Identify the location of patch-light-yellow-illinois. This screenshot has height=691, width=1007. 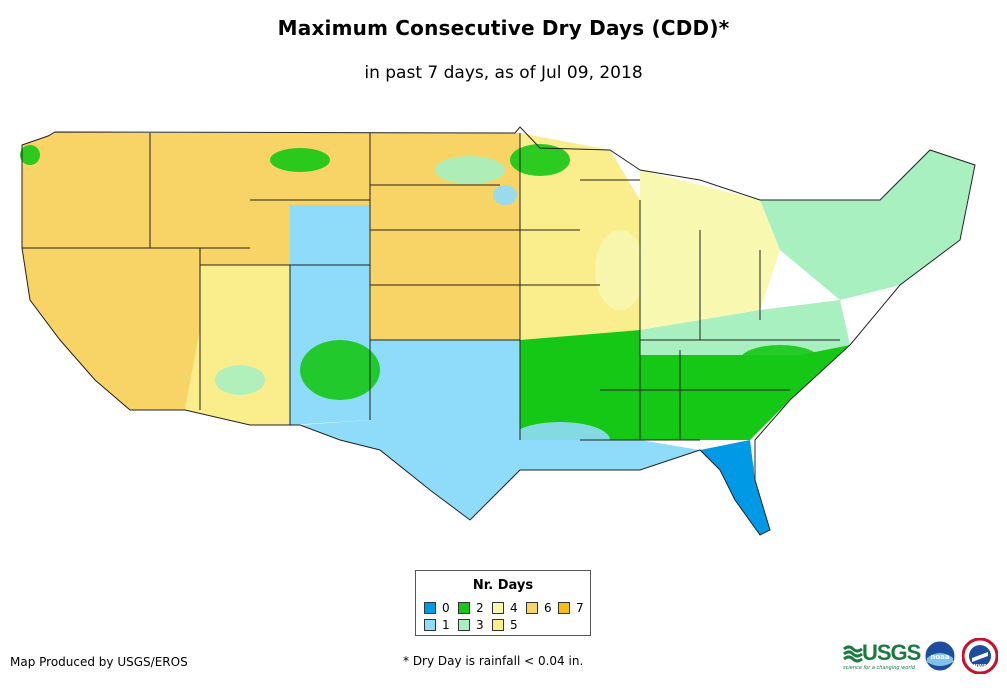
(620, 270).